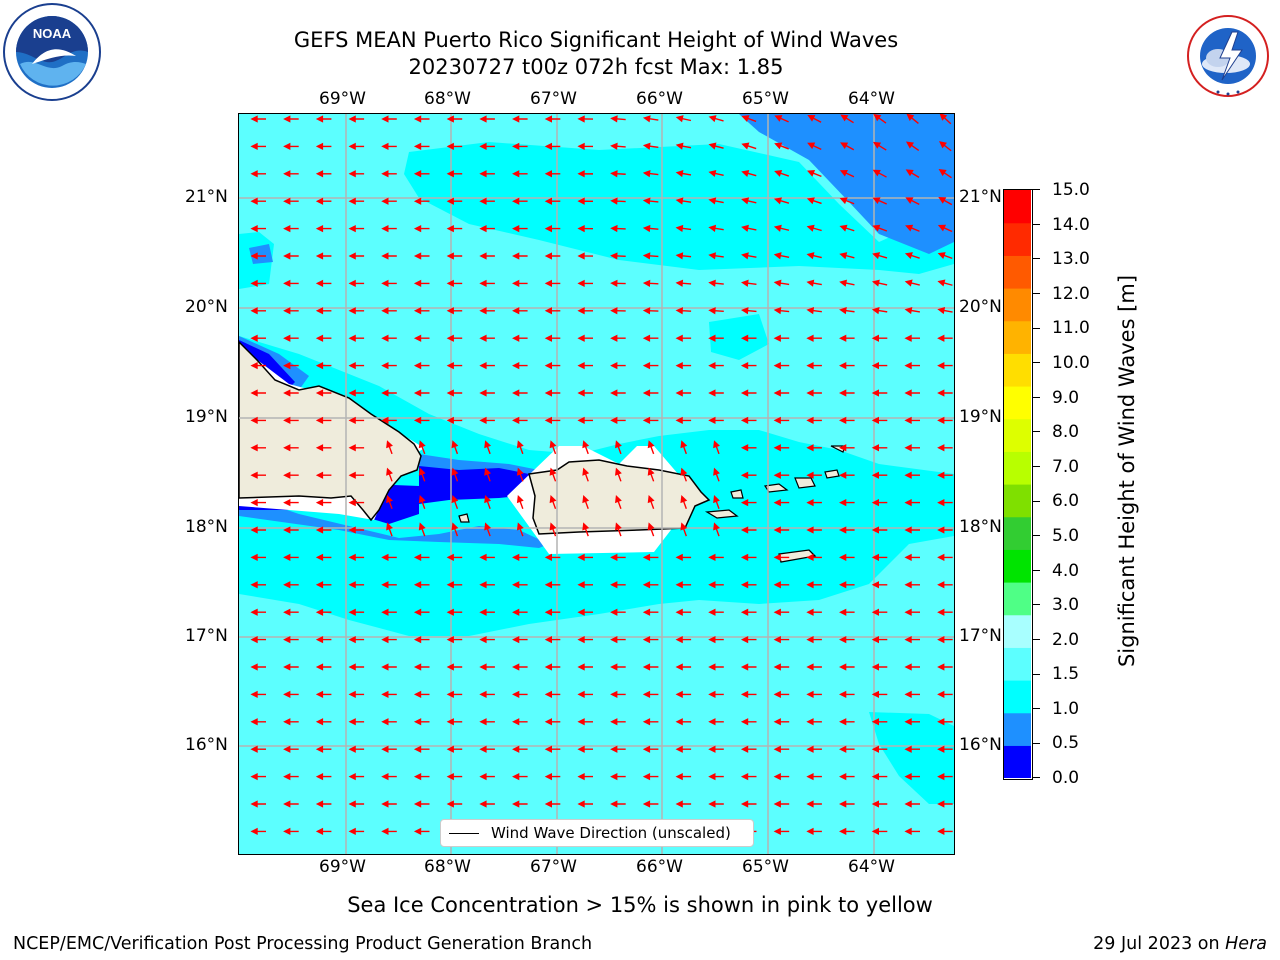 Image resolution: width=1280 pixels, height=960 pixels. I want to click on lat-label-left: 18°N, so click(206, 527).